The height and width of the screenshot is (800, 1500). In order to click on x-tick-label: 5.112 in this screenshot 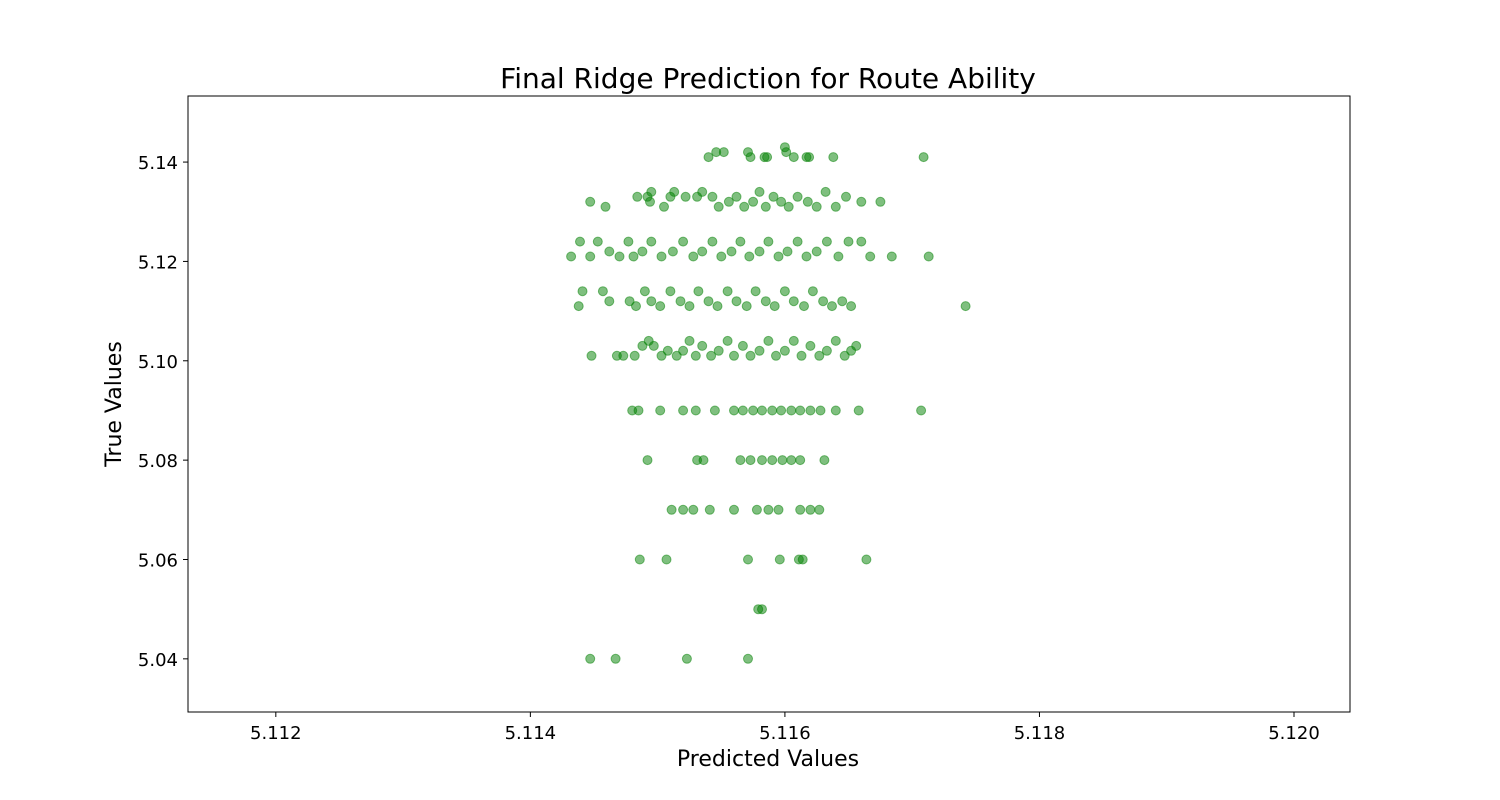, I will do `click(276, 733)`.